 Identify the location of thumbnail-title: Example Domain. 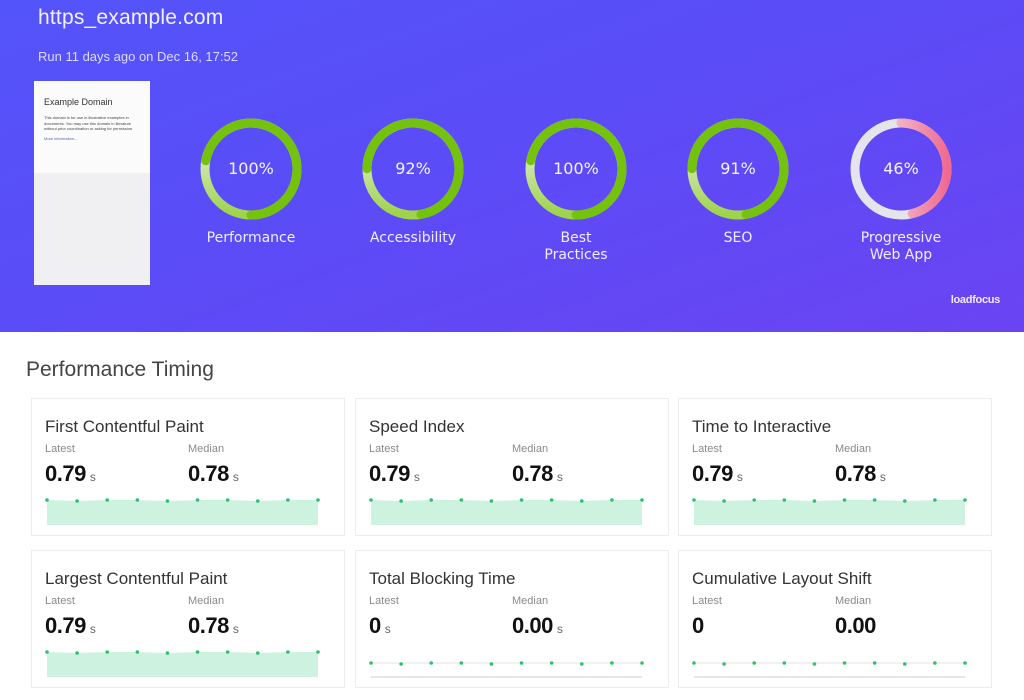
(78, 102).